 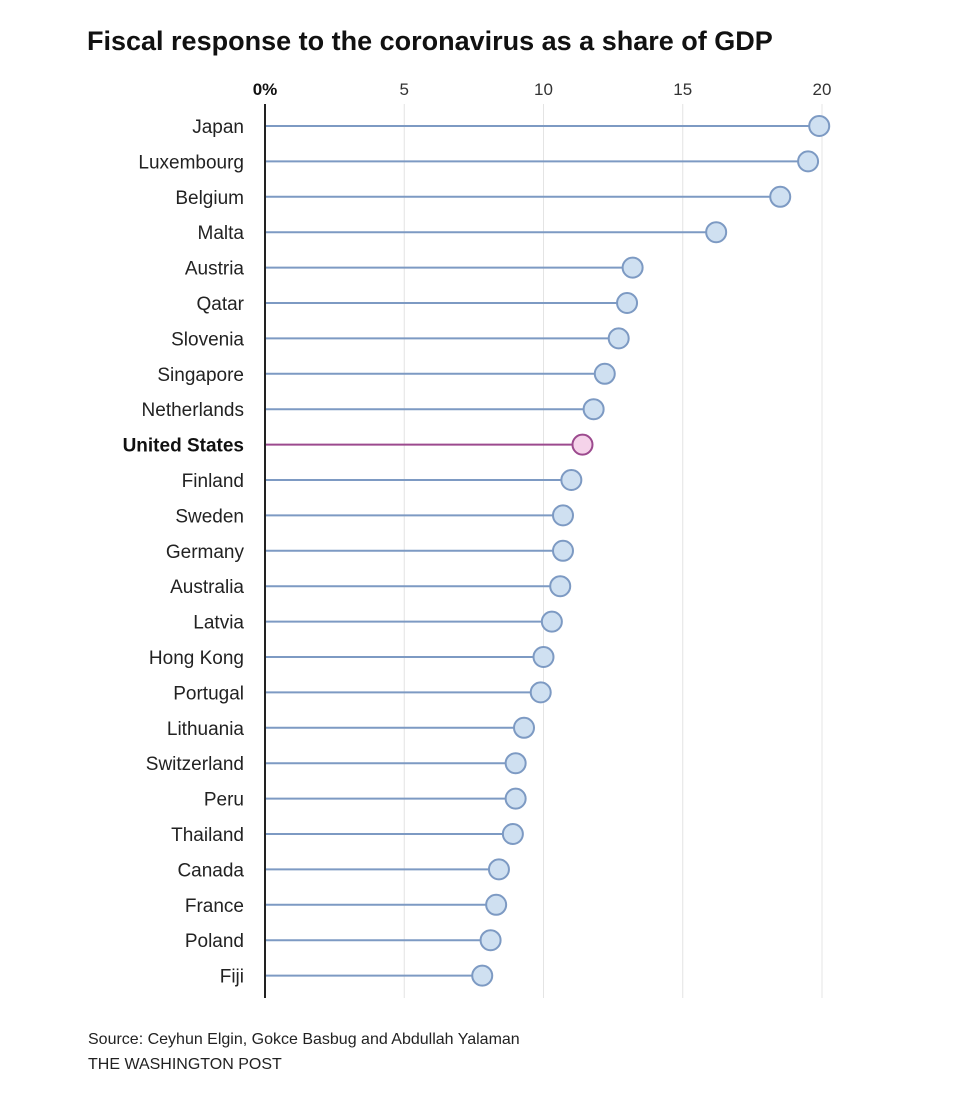 What do you see at coordinates (209, 198) in the screenshot?
I see `category-label-belgium: Belgium` at bounding box center [209, 198].